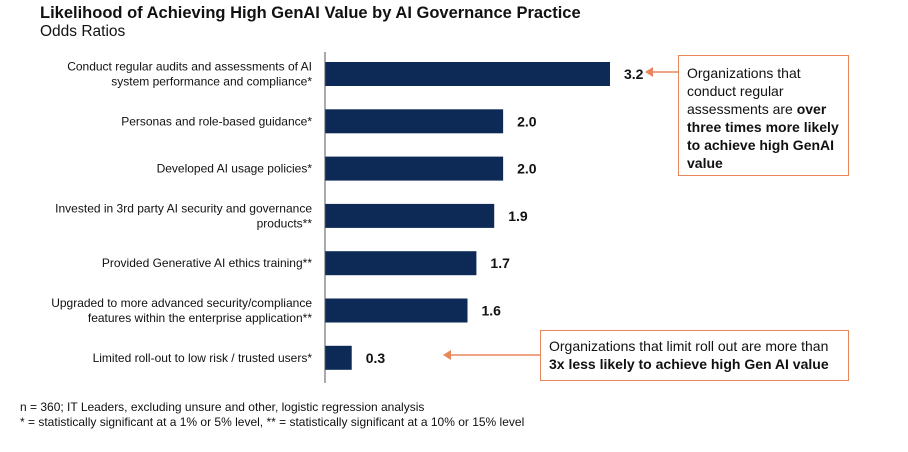  Describe the element at coordinates (216, 121) in the screenshot. I see `category-label: Personas and role-based guidance*` at that location.